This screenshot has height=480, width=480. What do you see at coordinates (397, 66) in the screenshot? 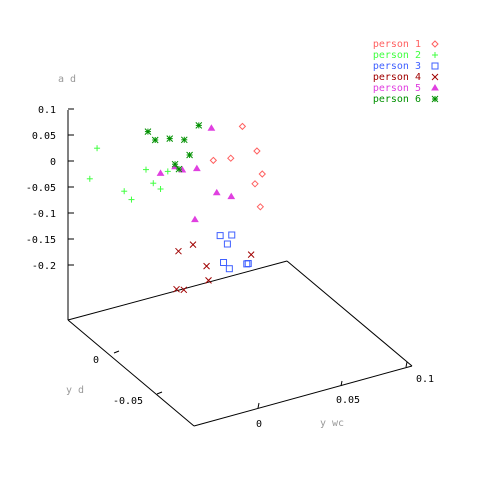
I see `legend-entry-label: person 3` at bounding box center [397, 66].